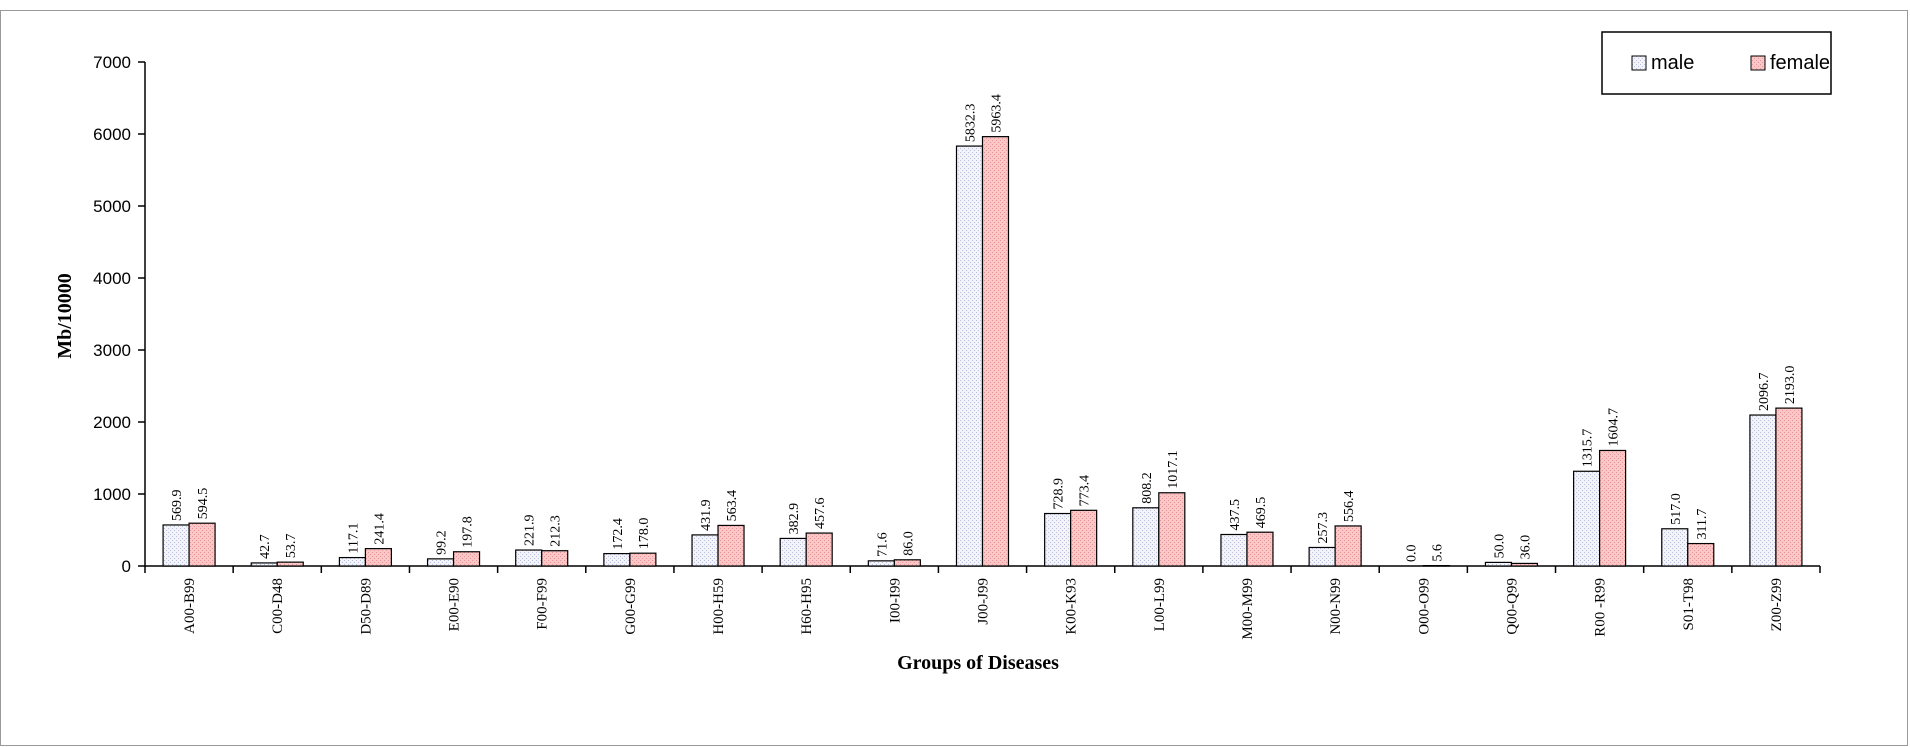 This screenshot has width=1910, height=747. What do you see at coordinates (1160, 604) in the screenshot?
I see `x-tick-label: L00-L99` at bounding box center [1160, 604].